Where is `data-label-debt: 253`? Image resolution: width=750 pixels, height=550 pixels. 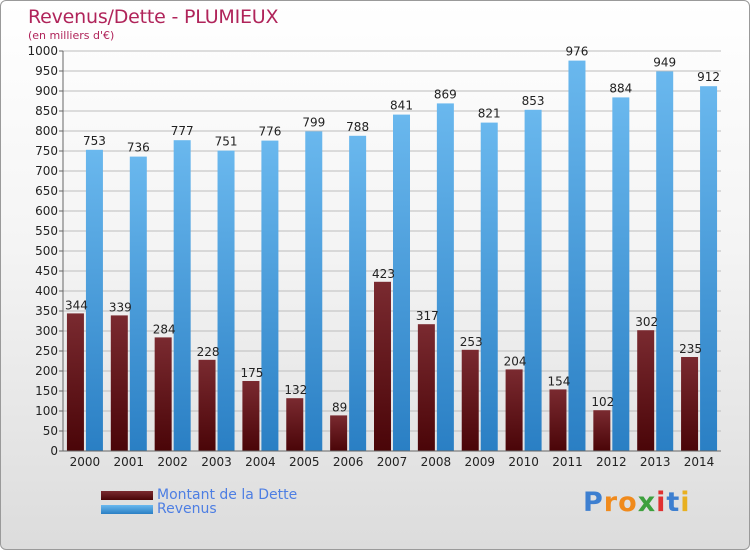
data-label-debt: 253 is located at coordinates (471, 342).